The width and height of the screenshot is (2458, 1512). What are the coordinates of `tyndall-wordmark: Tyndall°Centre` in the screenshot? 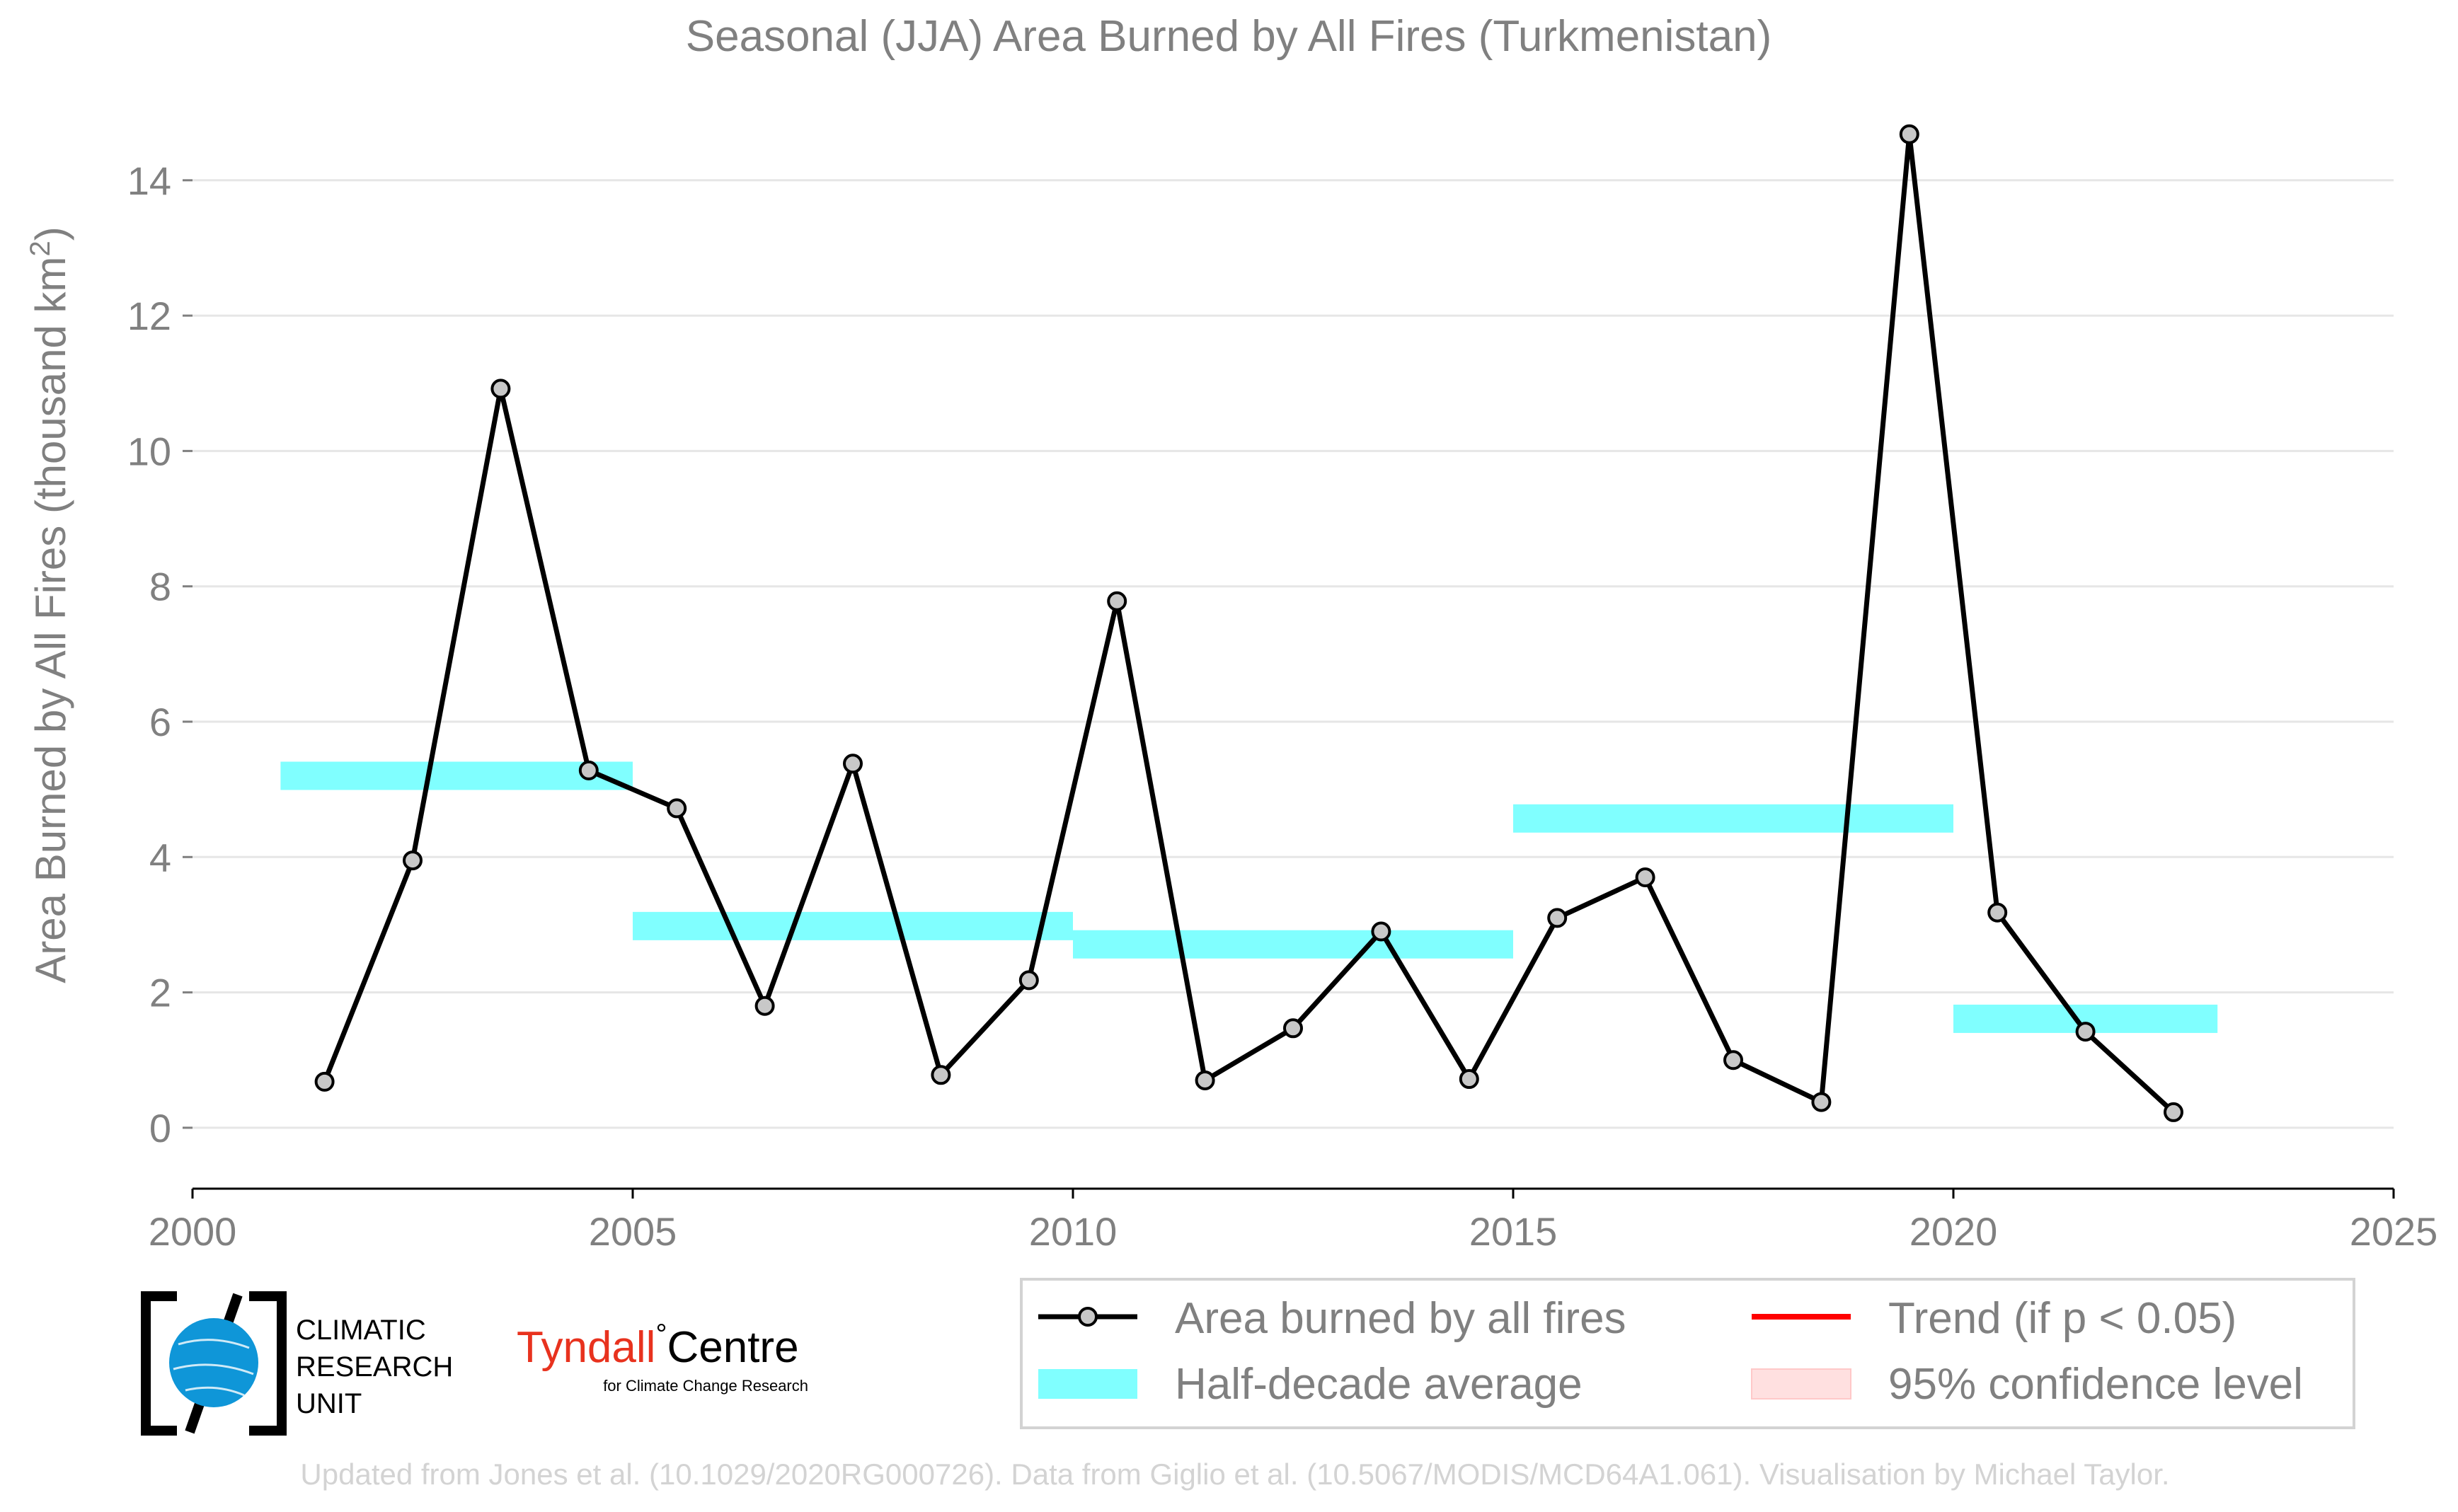 It's located at (658, 1345).